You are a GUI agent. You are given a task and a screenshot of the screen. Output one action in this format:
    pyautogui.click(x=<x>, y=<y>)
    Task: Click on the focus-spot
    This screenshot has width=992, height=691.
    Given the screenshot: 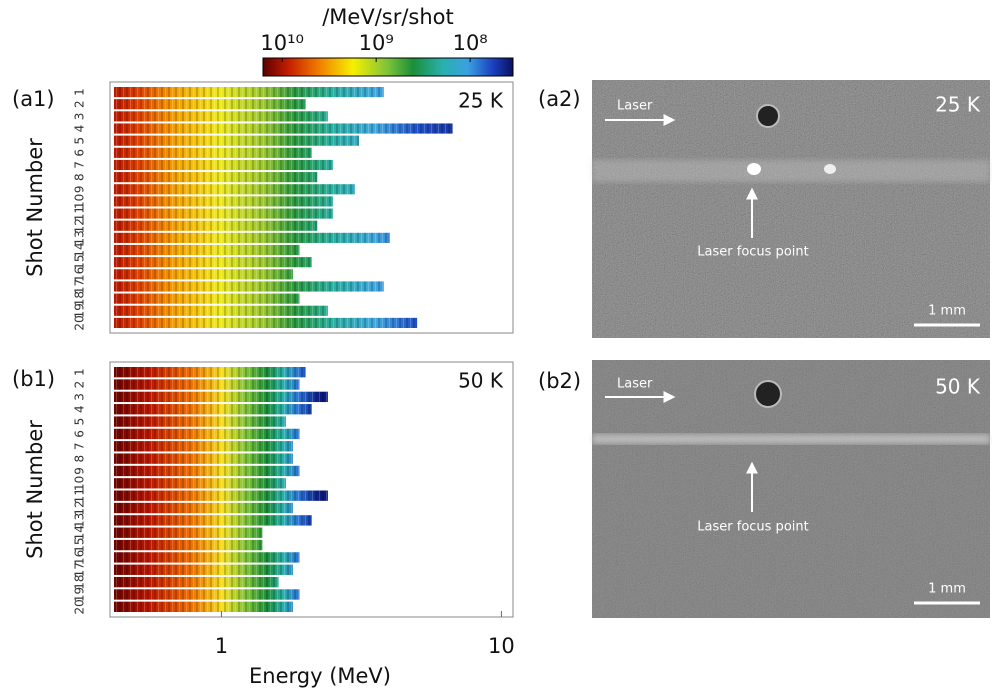 What is the action you would take?
    pyautogui.click(x=754, y=169)
    